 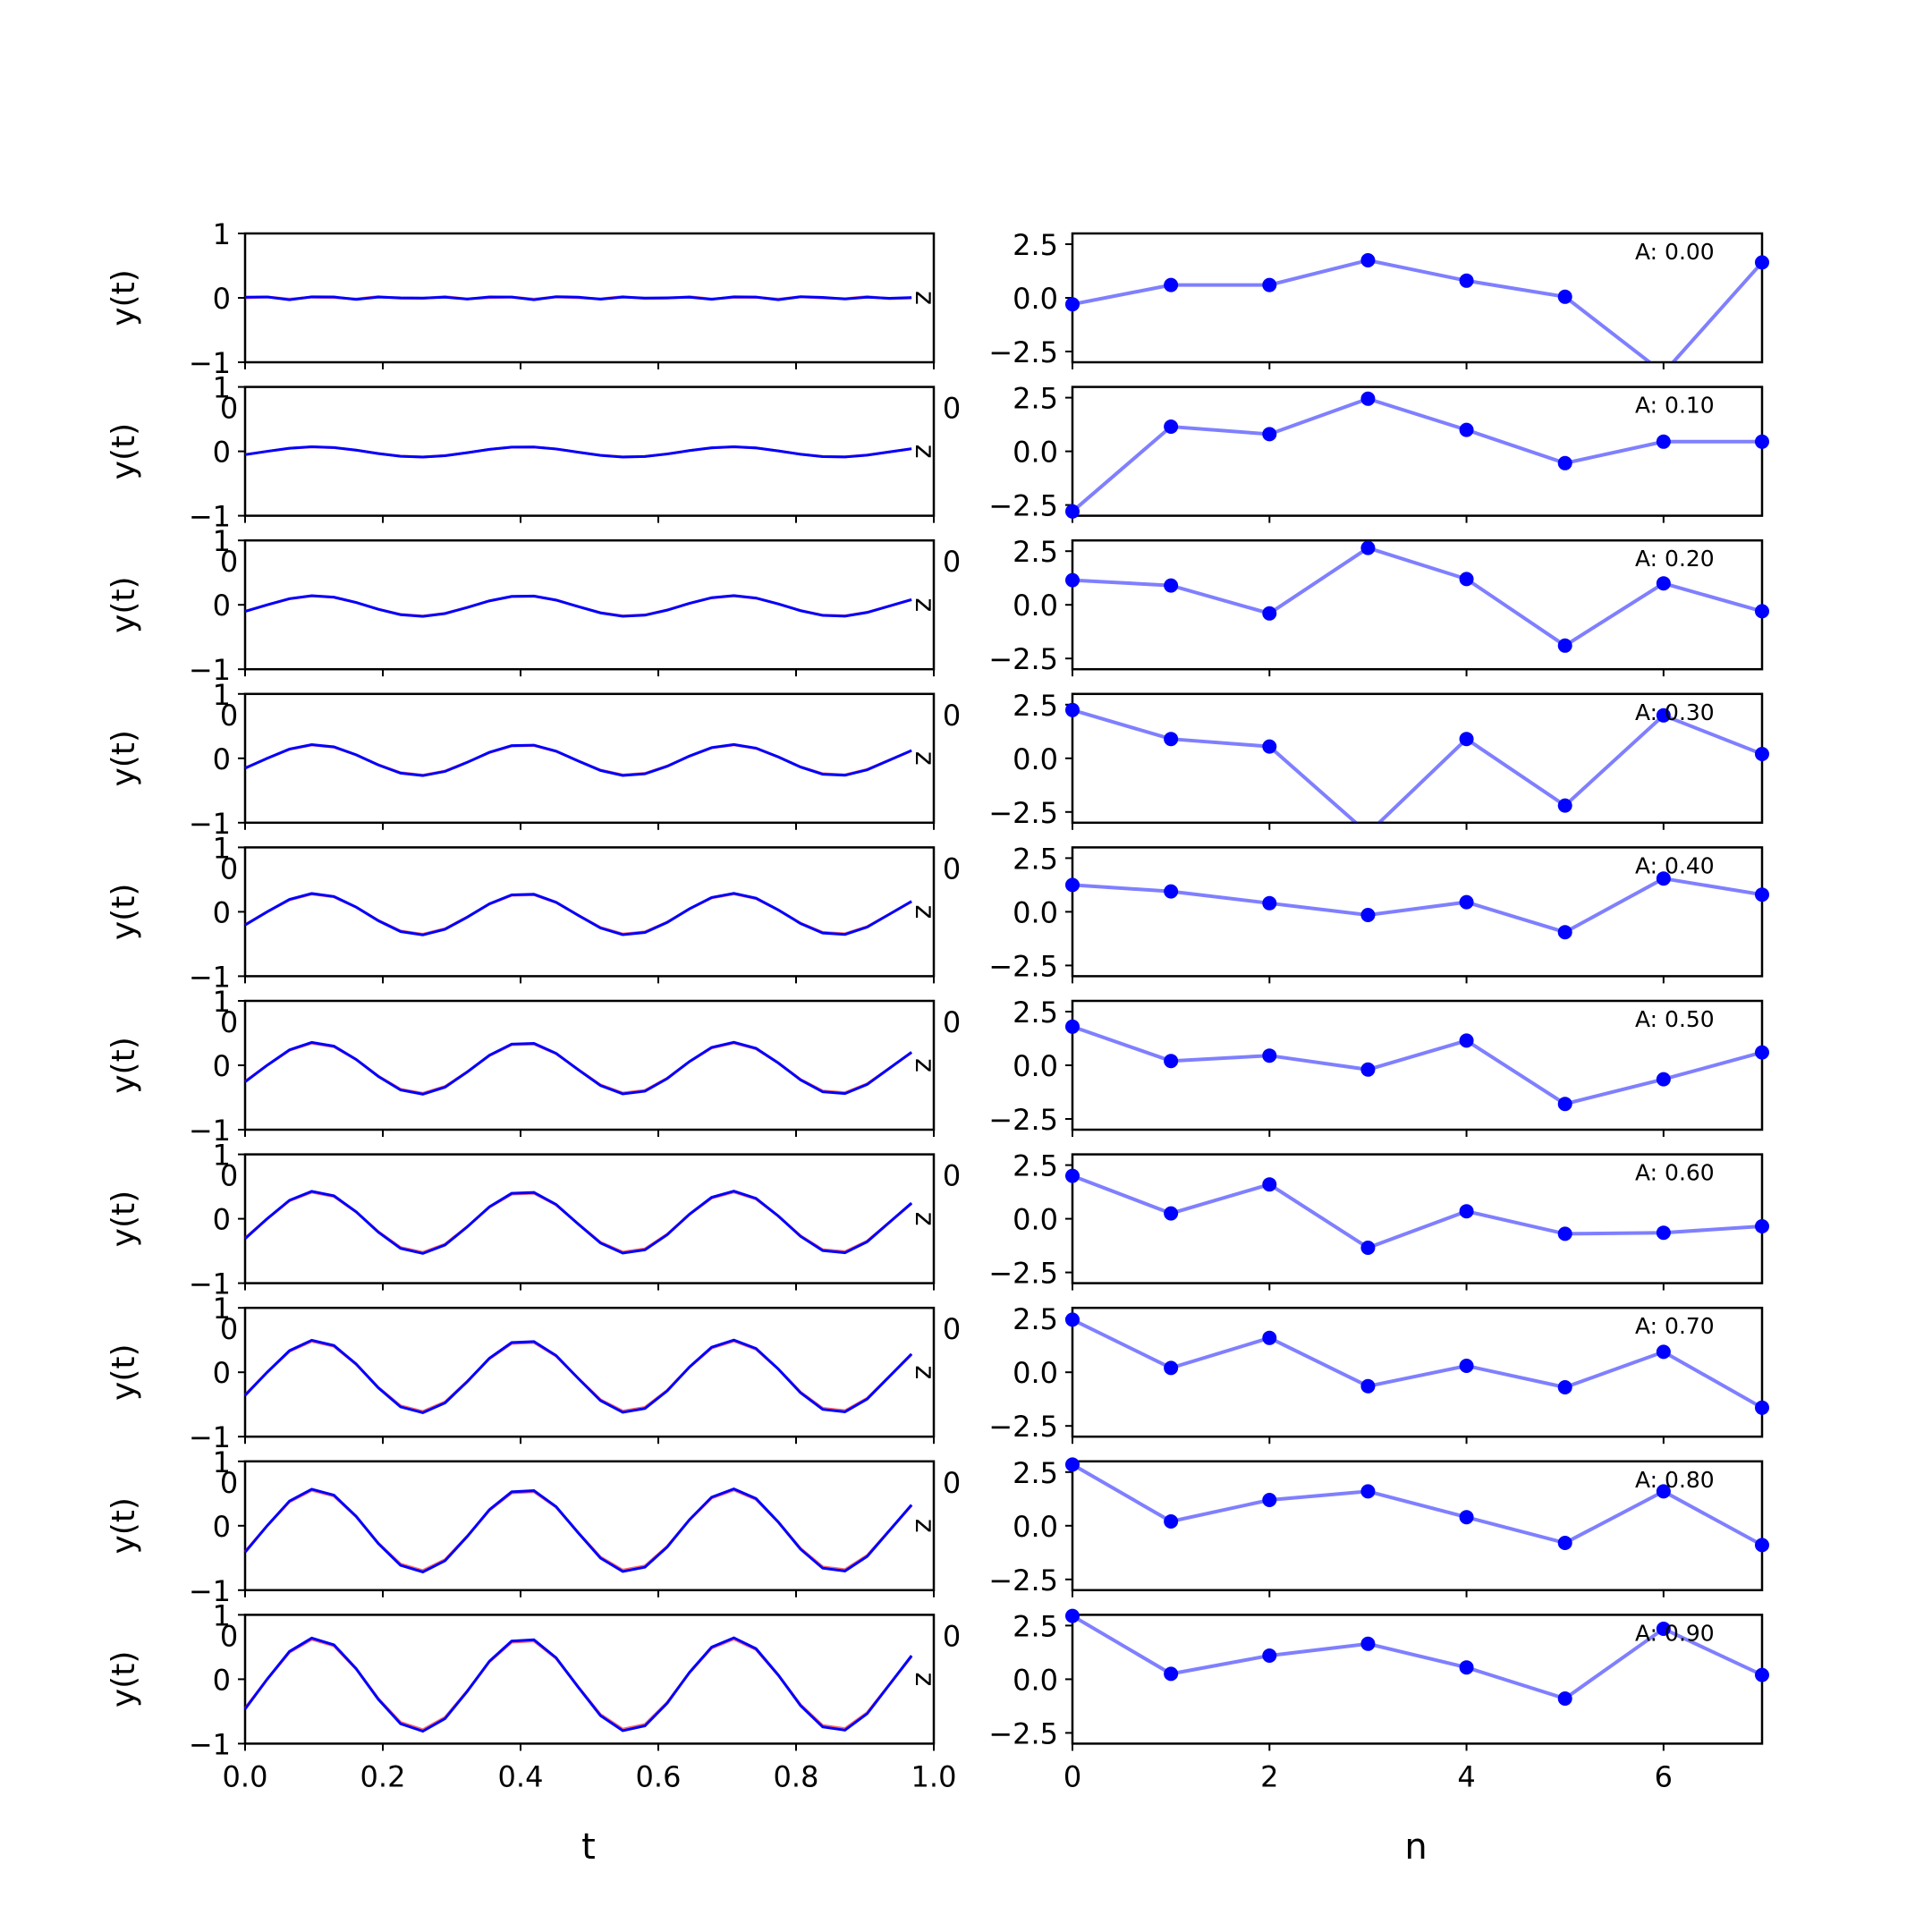 I want to click on x-tick-label: 6, so click(x=1664, y=1776).